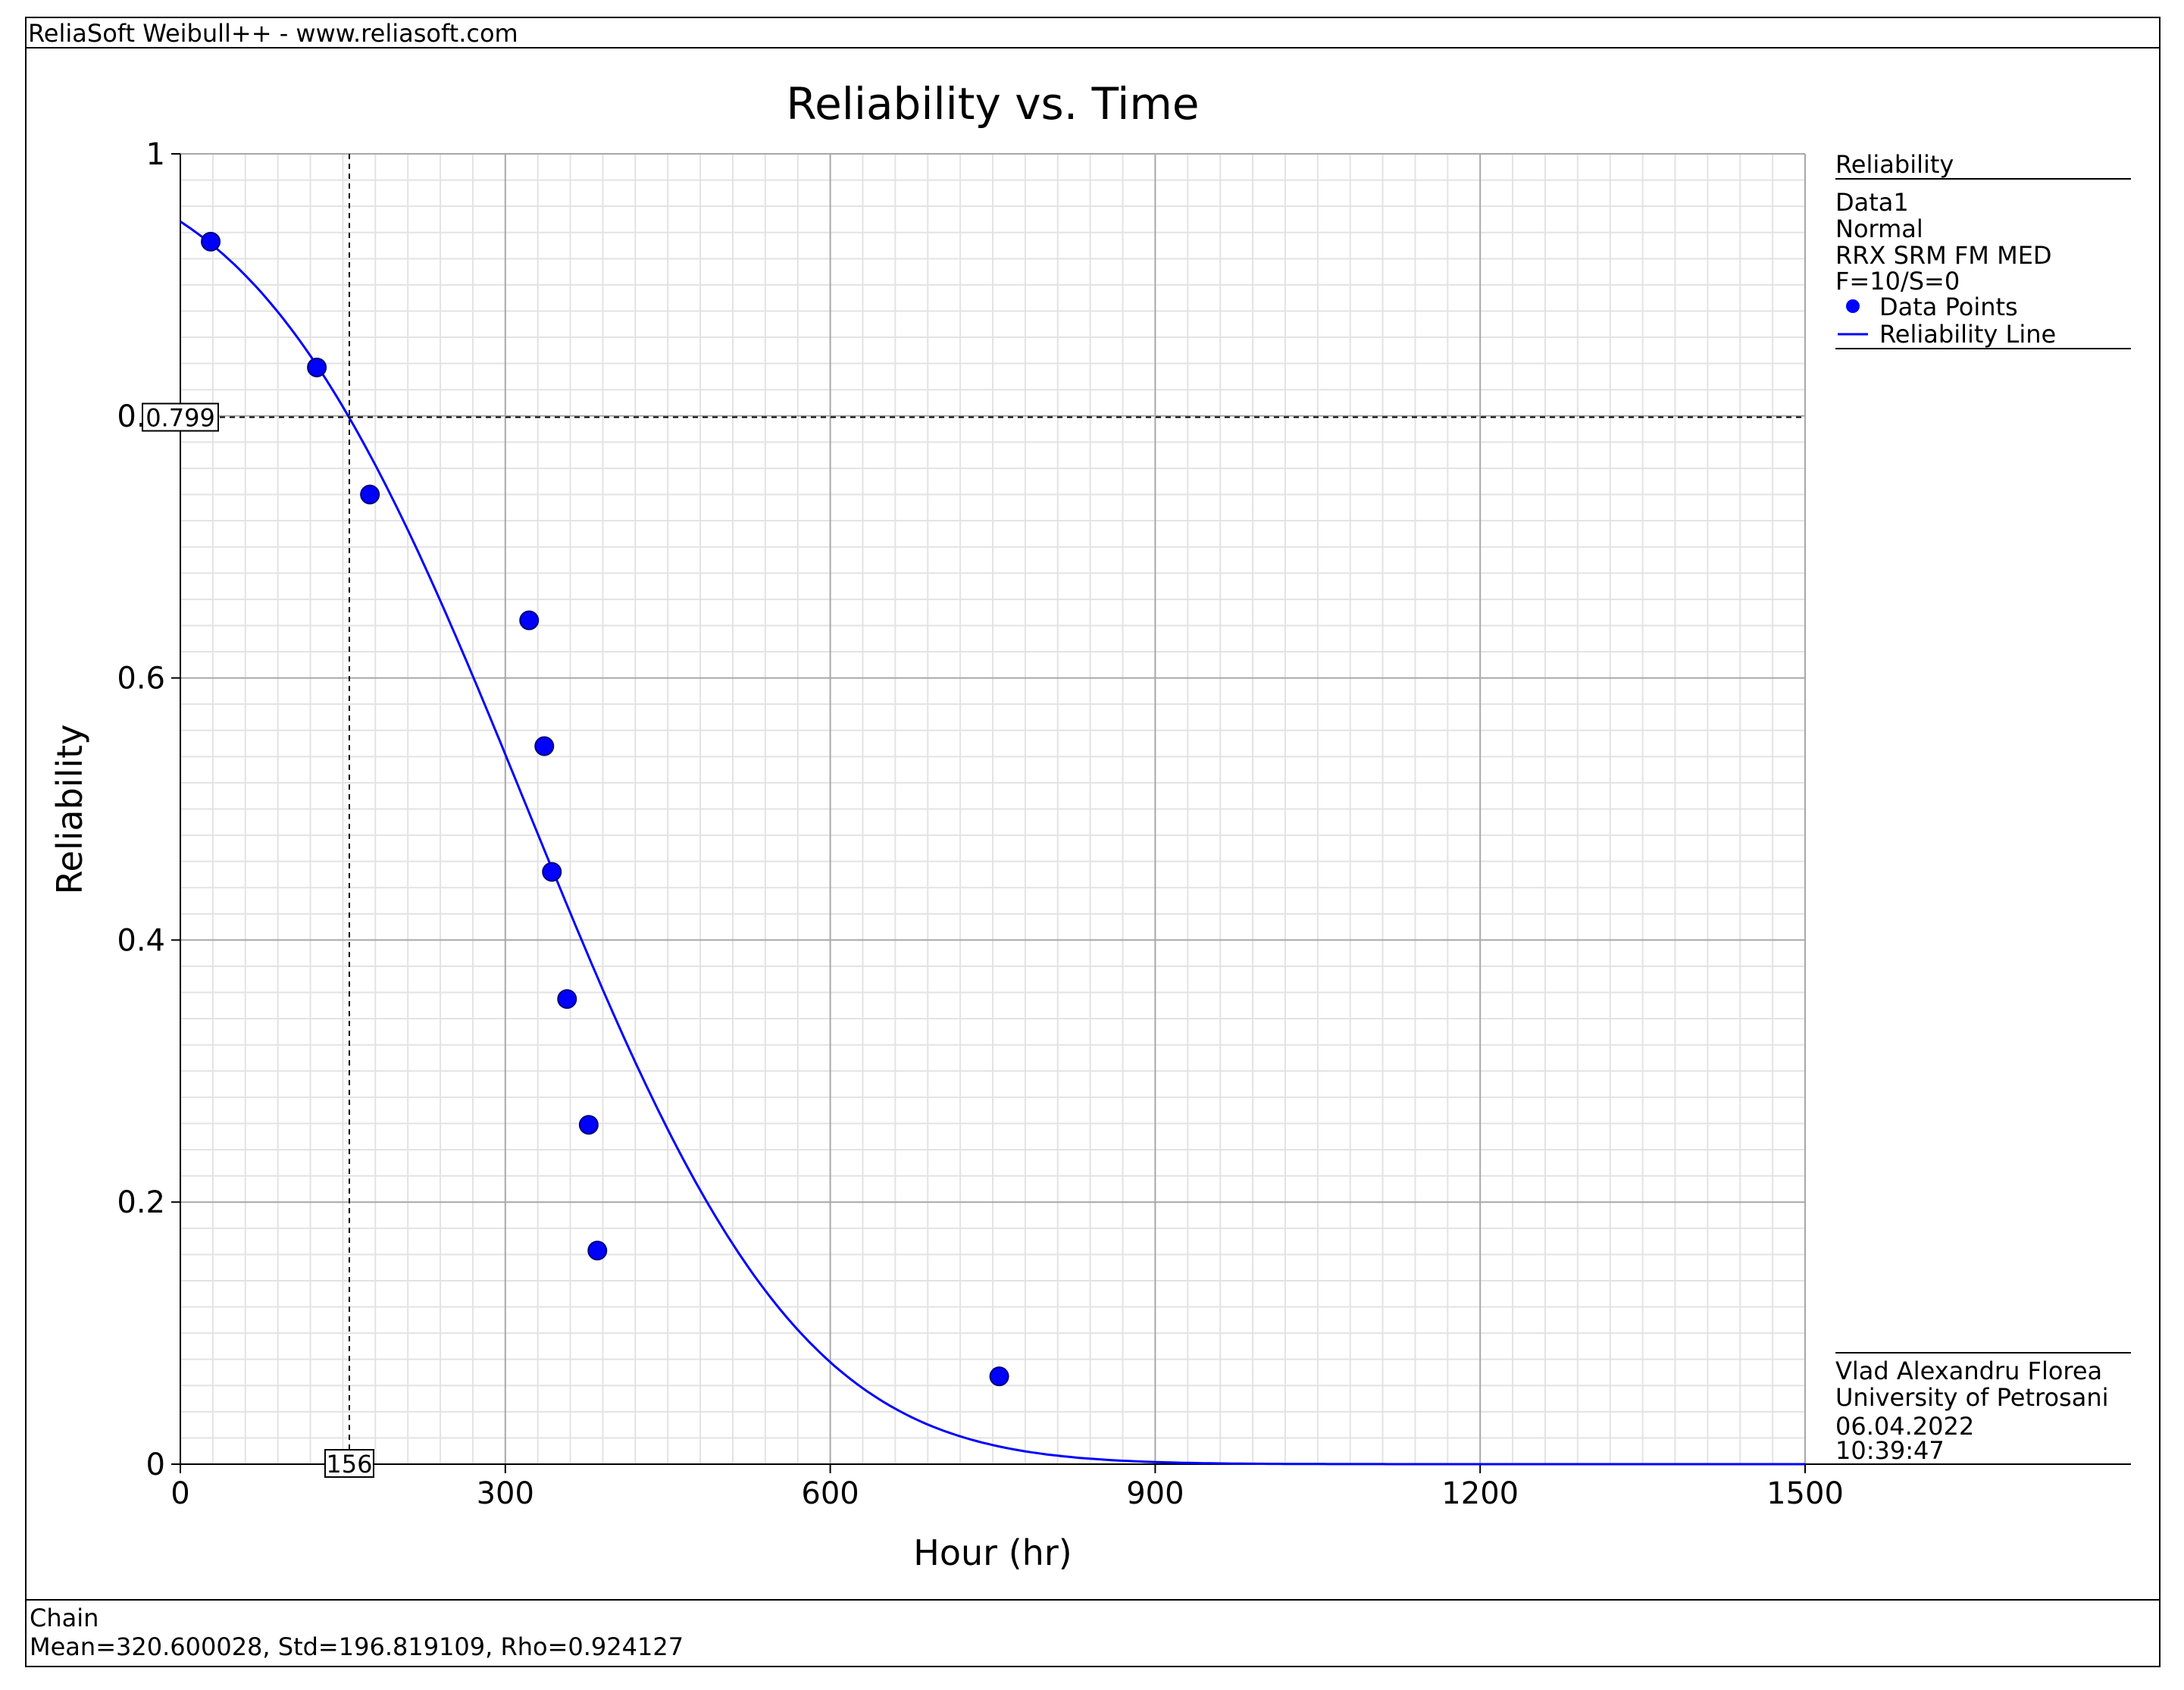 This screenshot has height=1690, width=2184. Describe the element at coordinates (1968, 1371) in the screenshot. I see `info-author: Vlad Alexandru Florea` at that location.